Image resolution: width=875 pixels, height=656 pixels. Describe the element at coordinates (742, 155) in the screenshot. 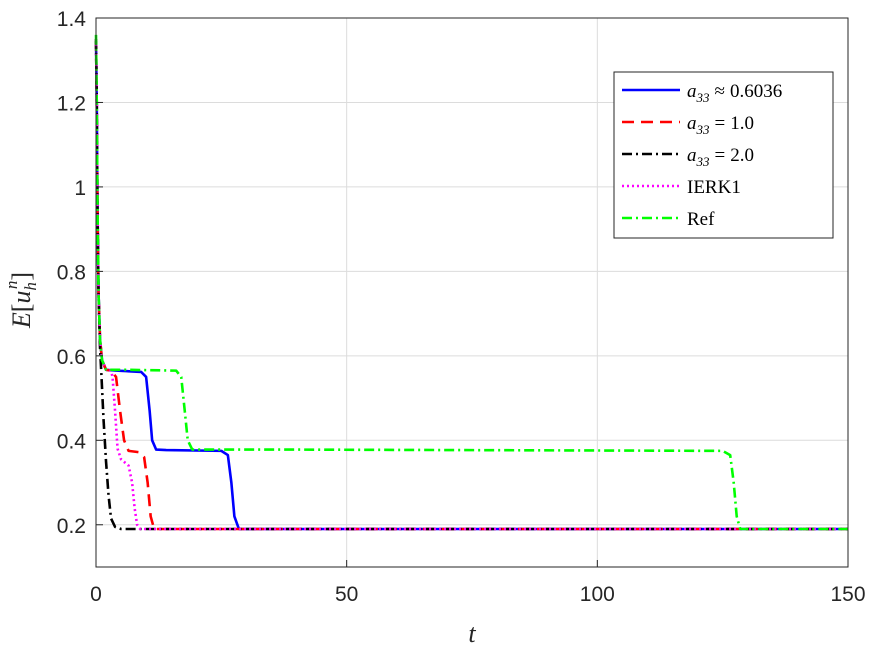

I see `legend-val-2: 2.0` at that location.